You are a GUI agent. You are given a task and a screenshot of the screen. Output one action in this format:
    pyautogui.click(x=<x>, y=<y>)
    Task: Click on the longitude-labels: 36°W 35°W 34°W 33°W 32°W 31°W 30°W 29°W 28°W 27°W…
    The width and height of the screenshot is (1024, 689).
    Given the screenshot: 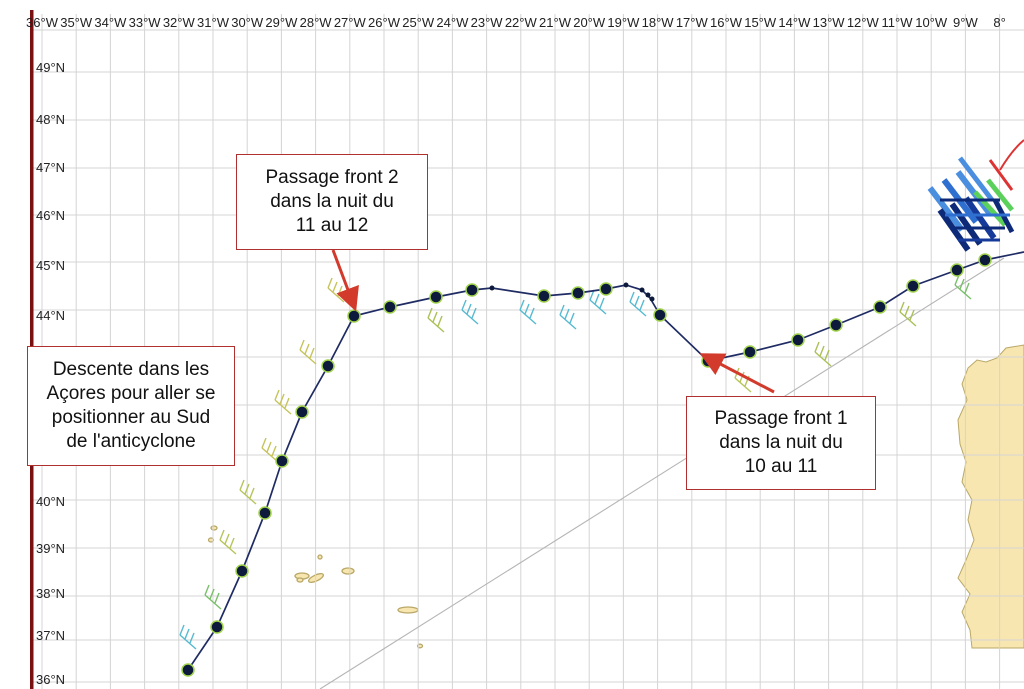 What is the action you would take?
    pyautogui.click(x=516, y=22)
    